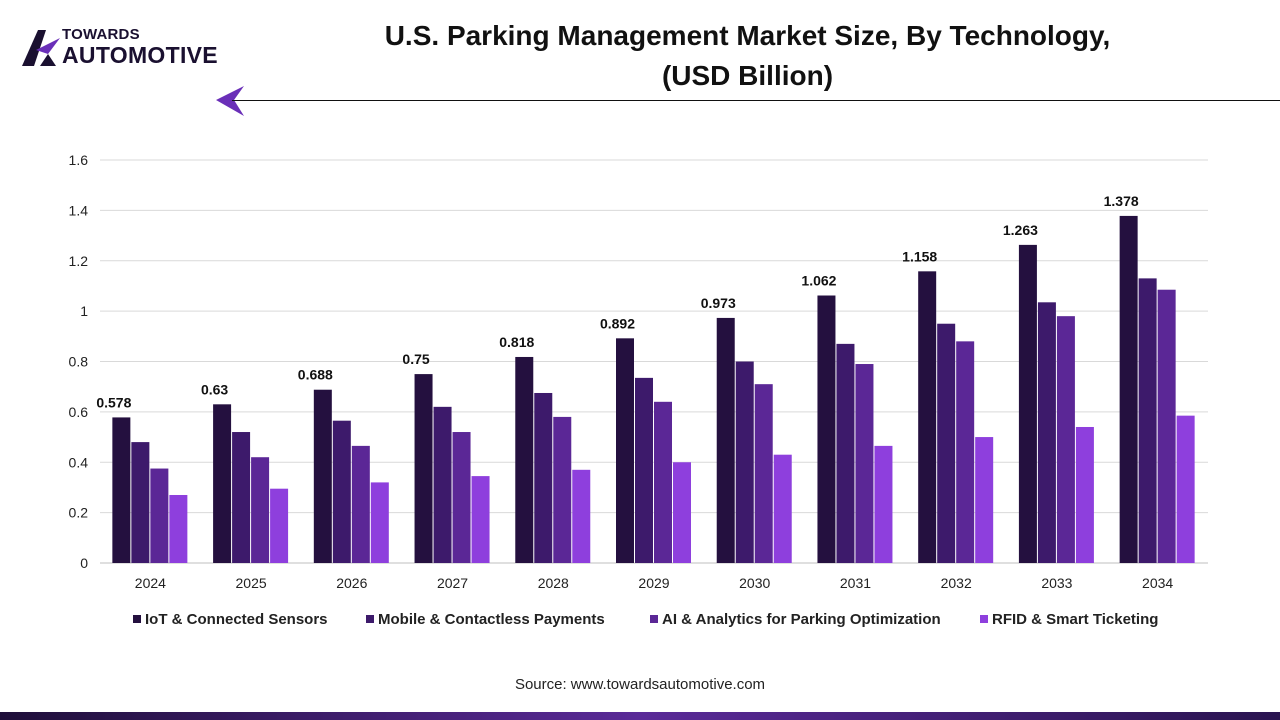 This screenshot has width=1280, height=720. I want to click on data-label: 0.75, so click(415, 359).